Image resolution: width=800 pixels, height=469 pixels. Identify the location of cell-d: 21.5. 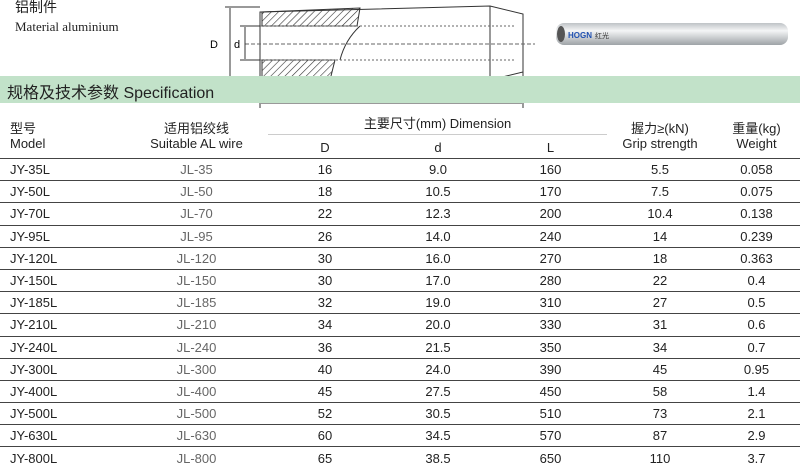
(438, 347).